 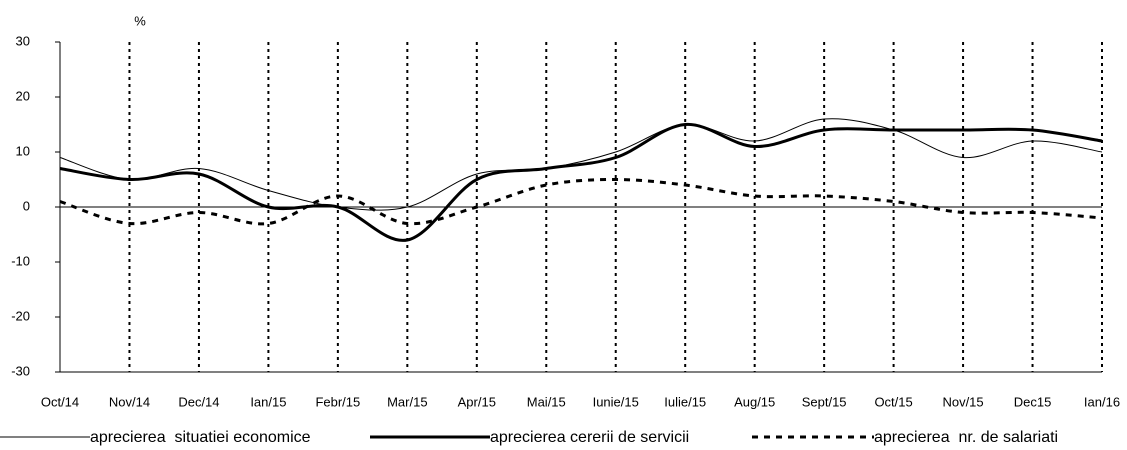 What do you see at coordinates (1033, 401) in the screenshot?
I see `x-tick-label: Dec15` at bounding box center [1033, 401].